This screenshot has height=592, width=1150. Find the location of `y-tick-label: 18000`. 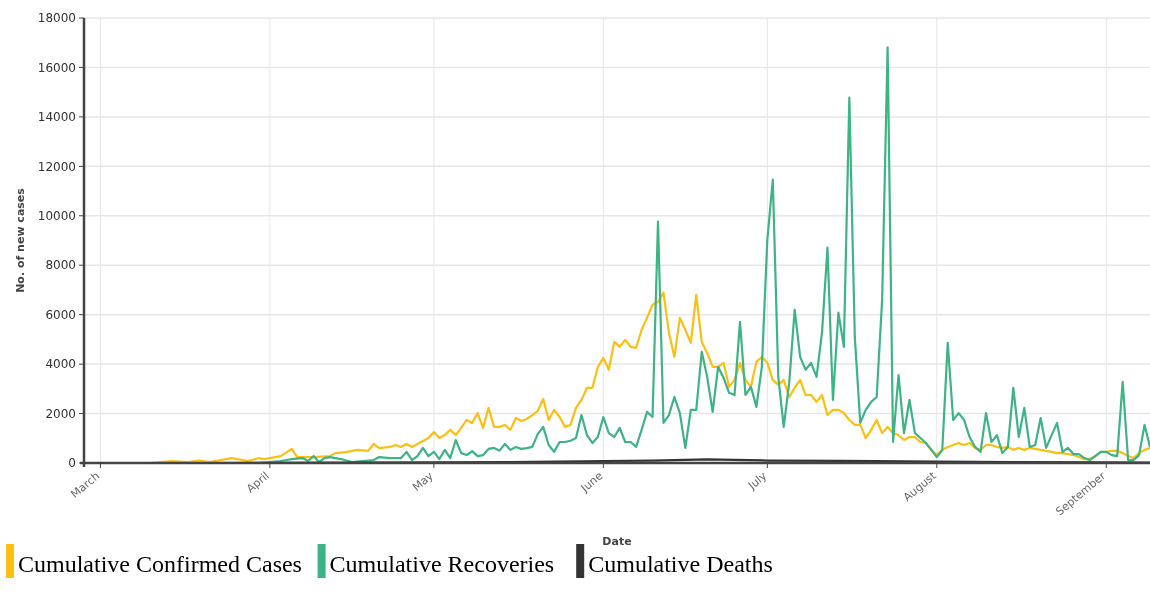

y-tick-label: 18000 is located at coordinates (56, 18).